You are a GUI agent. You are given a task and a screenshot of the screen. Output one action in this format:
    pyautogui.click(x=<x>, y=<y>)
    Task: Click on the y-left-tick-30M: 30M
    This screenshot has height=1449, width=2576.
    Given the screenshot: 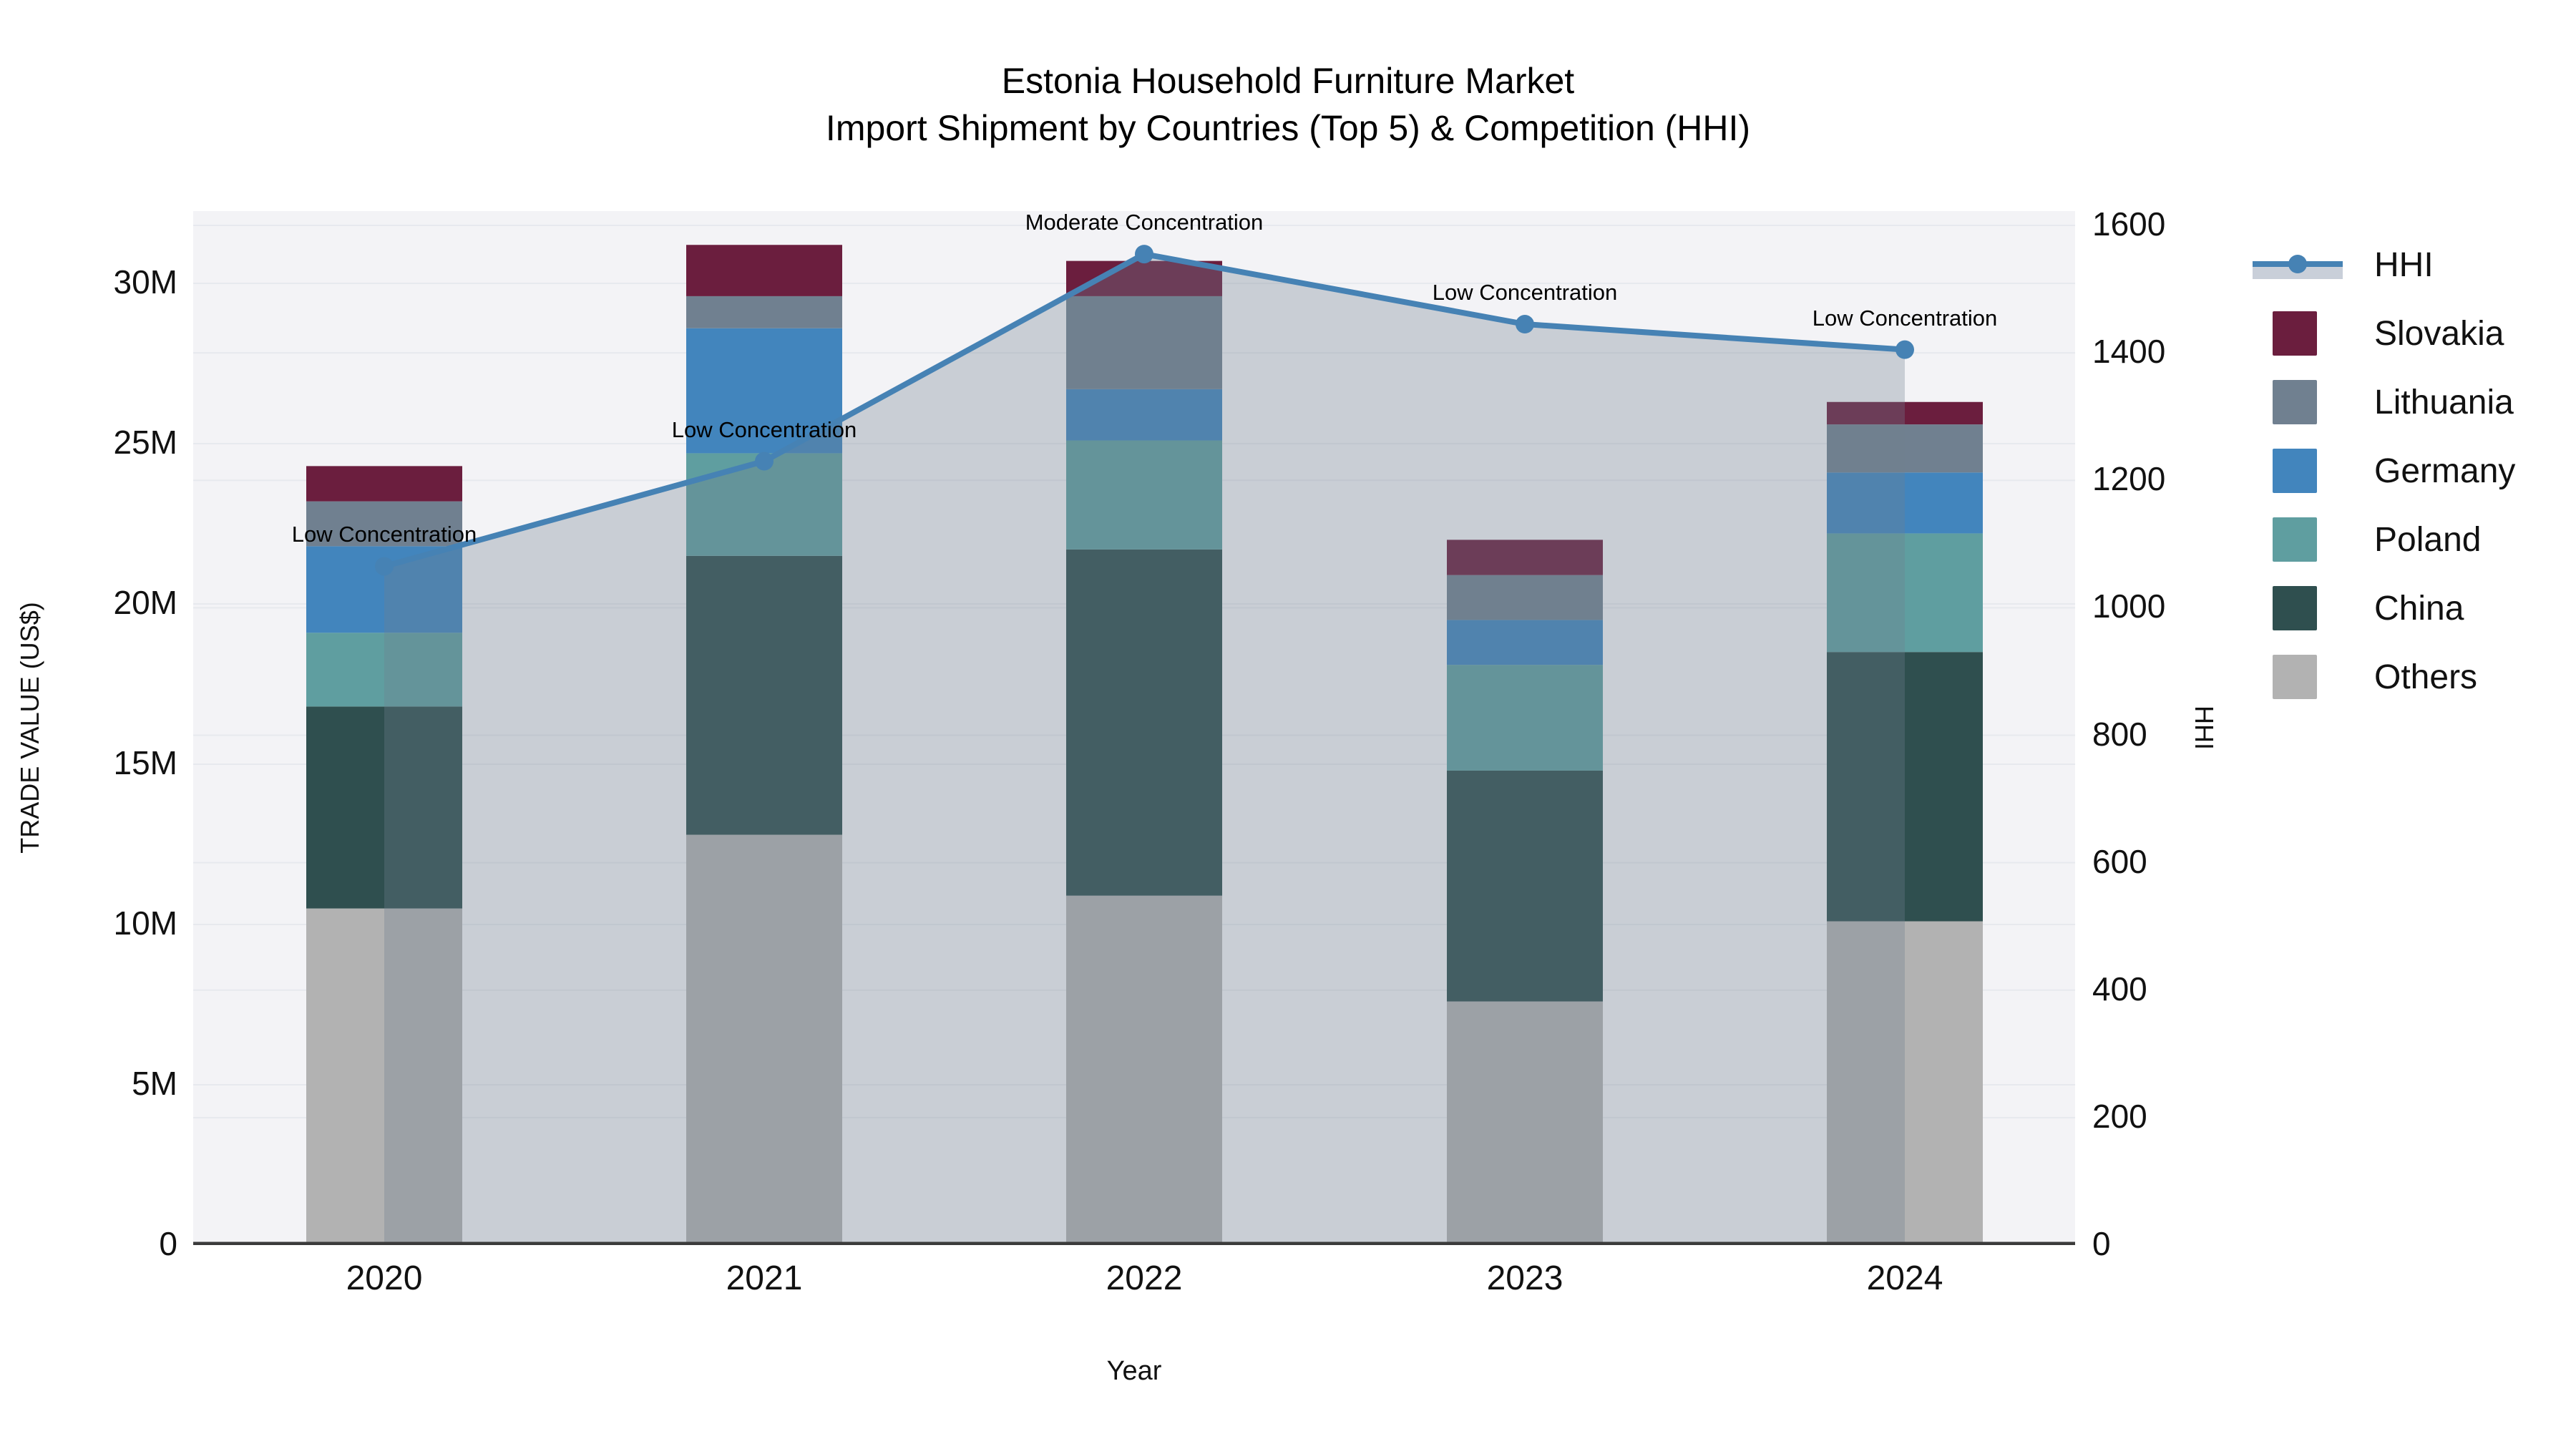 What is the action you would take?
    pyautogui.click(x=145, y=282)
    